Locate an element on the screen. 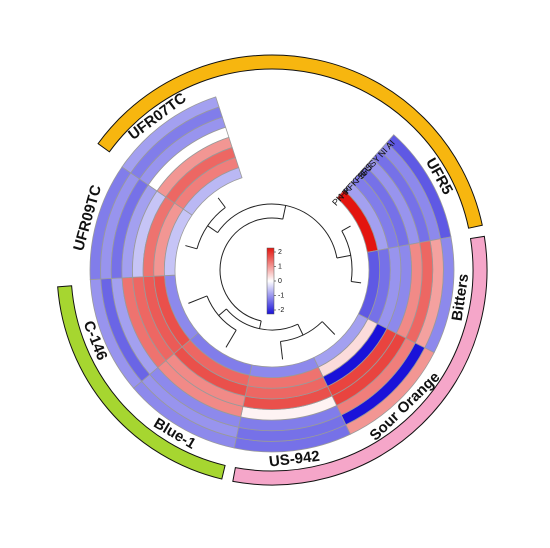 This screenshot has width=550, height=548. color-scale-tick-label: 1 is located at coordinates (280, 266).